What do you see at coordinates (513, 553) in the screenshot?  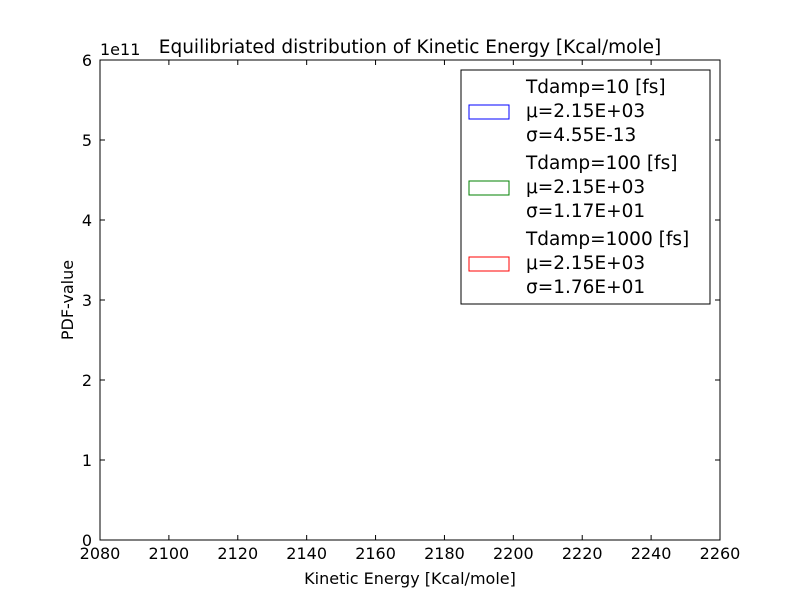 I see `x-tick-label-6: 2200` at bounding box center [513, 553].